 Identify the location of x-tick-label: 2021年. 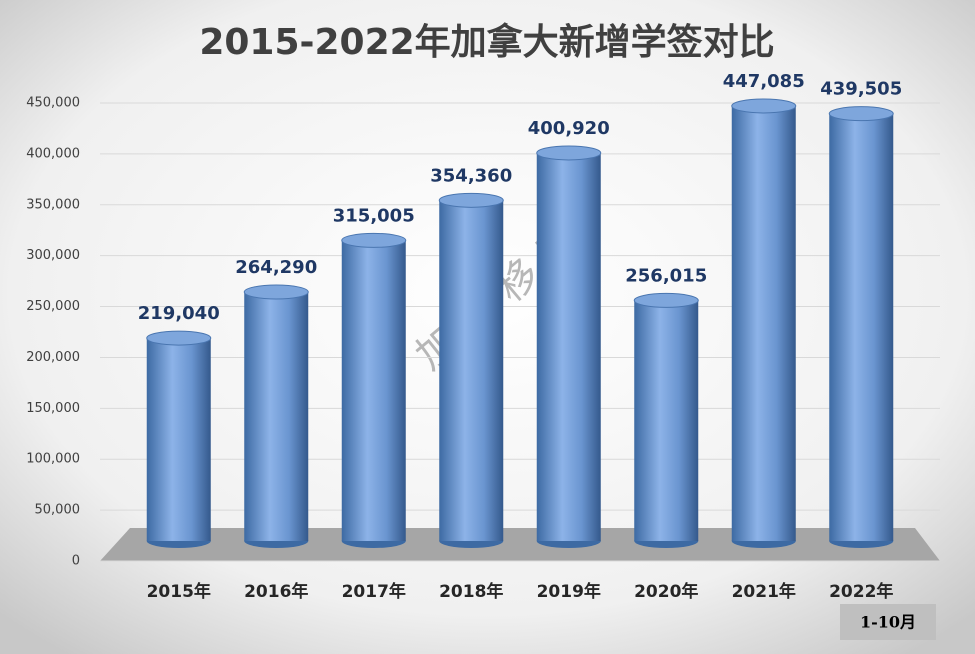
(764, 591).